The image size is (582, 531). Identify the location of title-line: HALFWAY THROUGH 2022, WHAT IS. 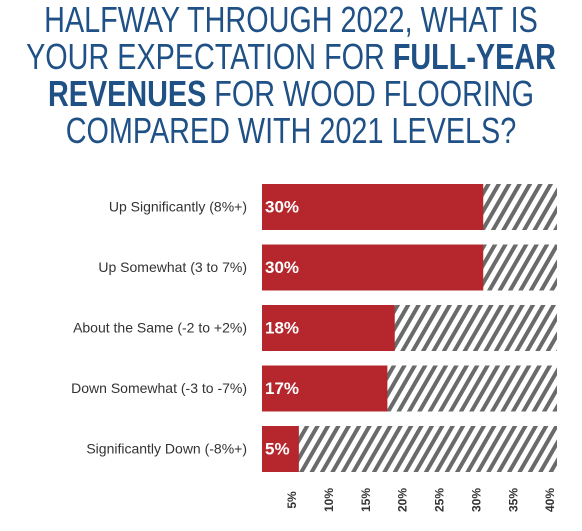
(291, 19).